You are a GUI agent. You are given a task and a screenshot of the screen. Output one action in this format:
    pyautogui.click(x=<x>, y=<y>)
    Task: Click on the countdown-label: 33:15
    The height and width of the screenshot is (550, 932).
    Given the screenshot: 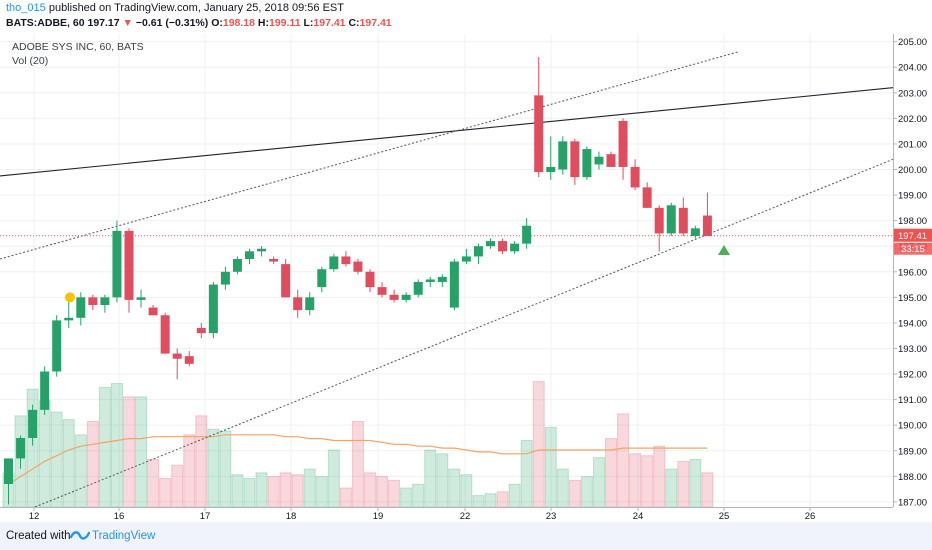 What is the action you would take?
    pyautogui.click(x=913, y=249)
    